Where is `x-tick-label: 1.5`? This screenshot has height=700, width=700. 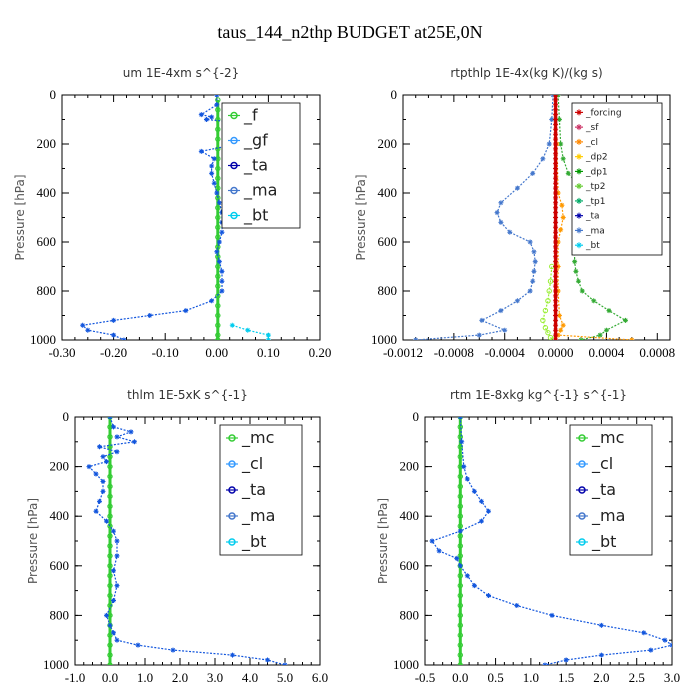
x-tick-label: 1.5 is located at coordinates (566, 677).